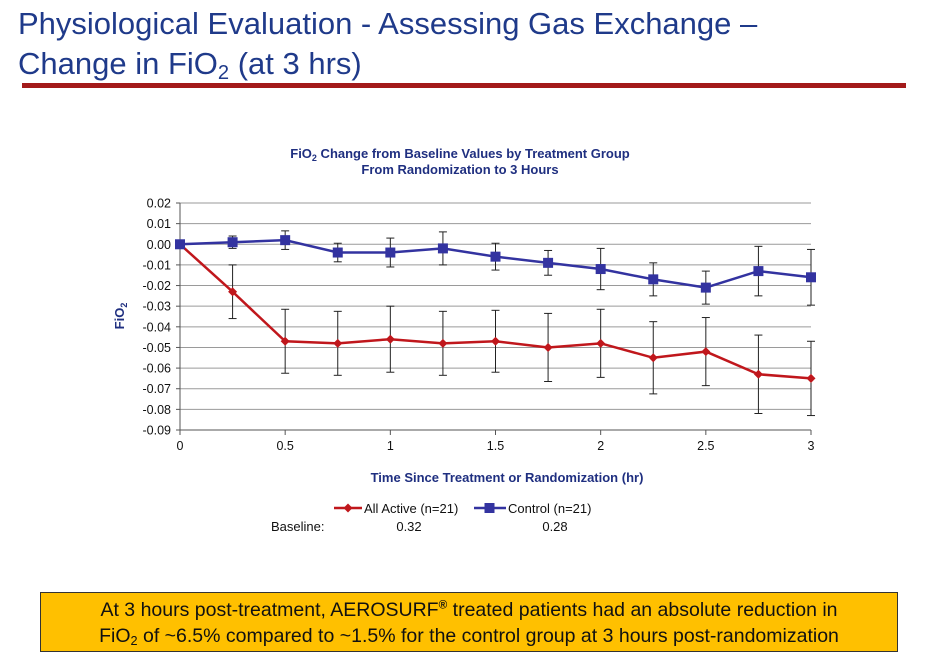 This screenshot has width=936, height=672. Describe the element at coordinates (489, 508) in the screenshot. I see `legend-marker-control` at that location.